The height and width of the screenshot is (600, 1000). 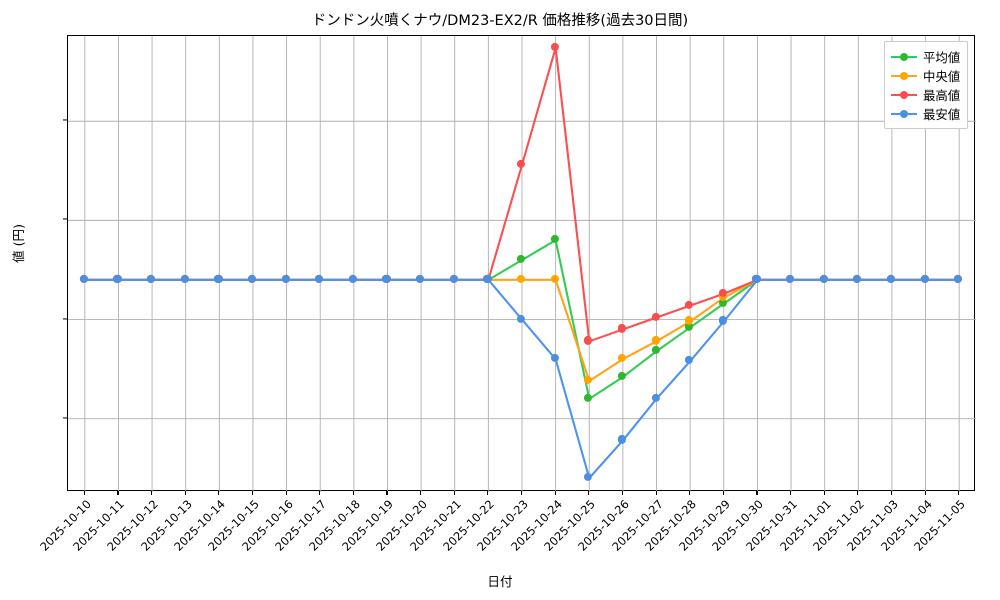 I want to click on legend-item-2: 中央値, so click(x=925, y=75).